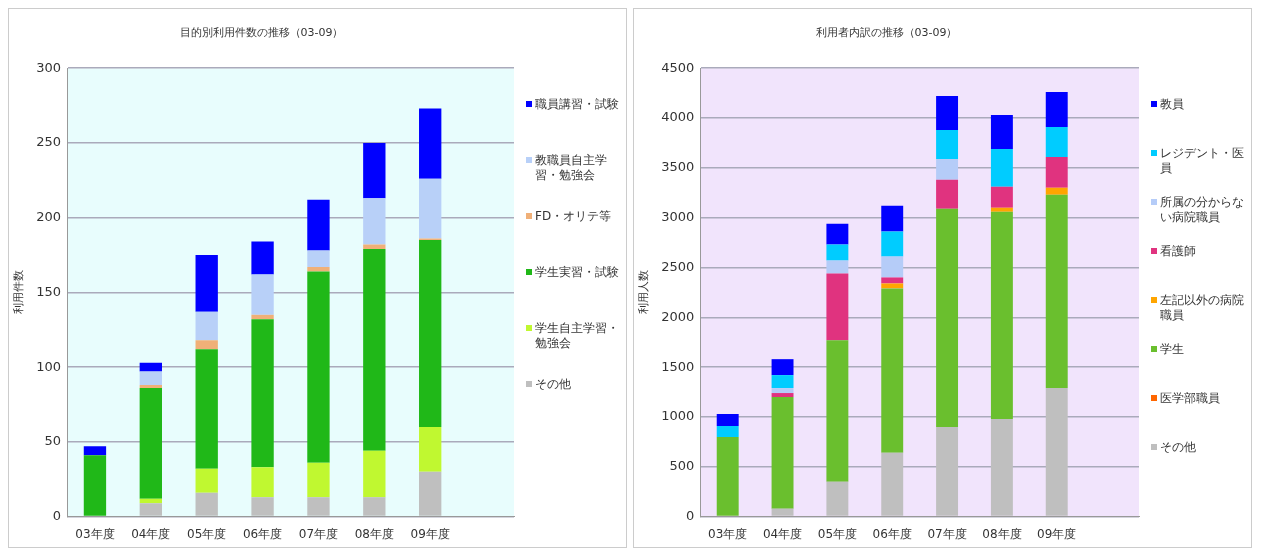 This screenshot has width=1274, height=557. I want to click on chart-title: 利用者内訳の推移（03-09）, so click(886, 33).